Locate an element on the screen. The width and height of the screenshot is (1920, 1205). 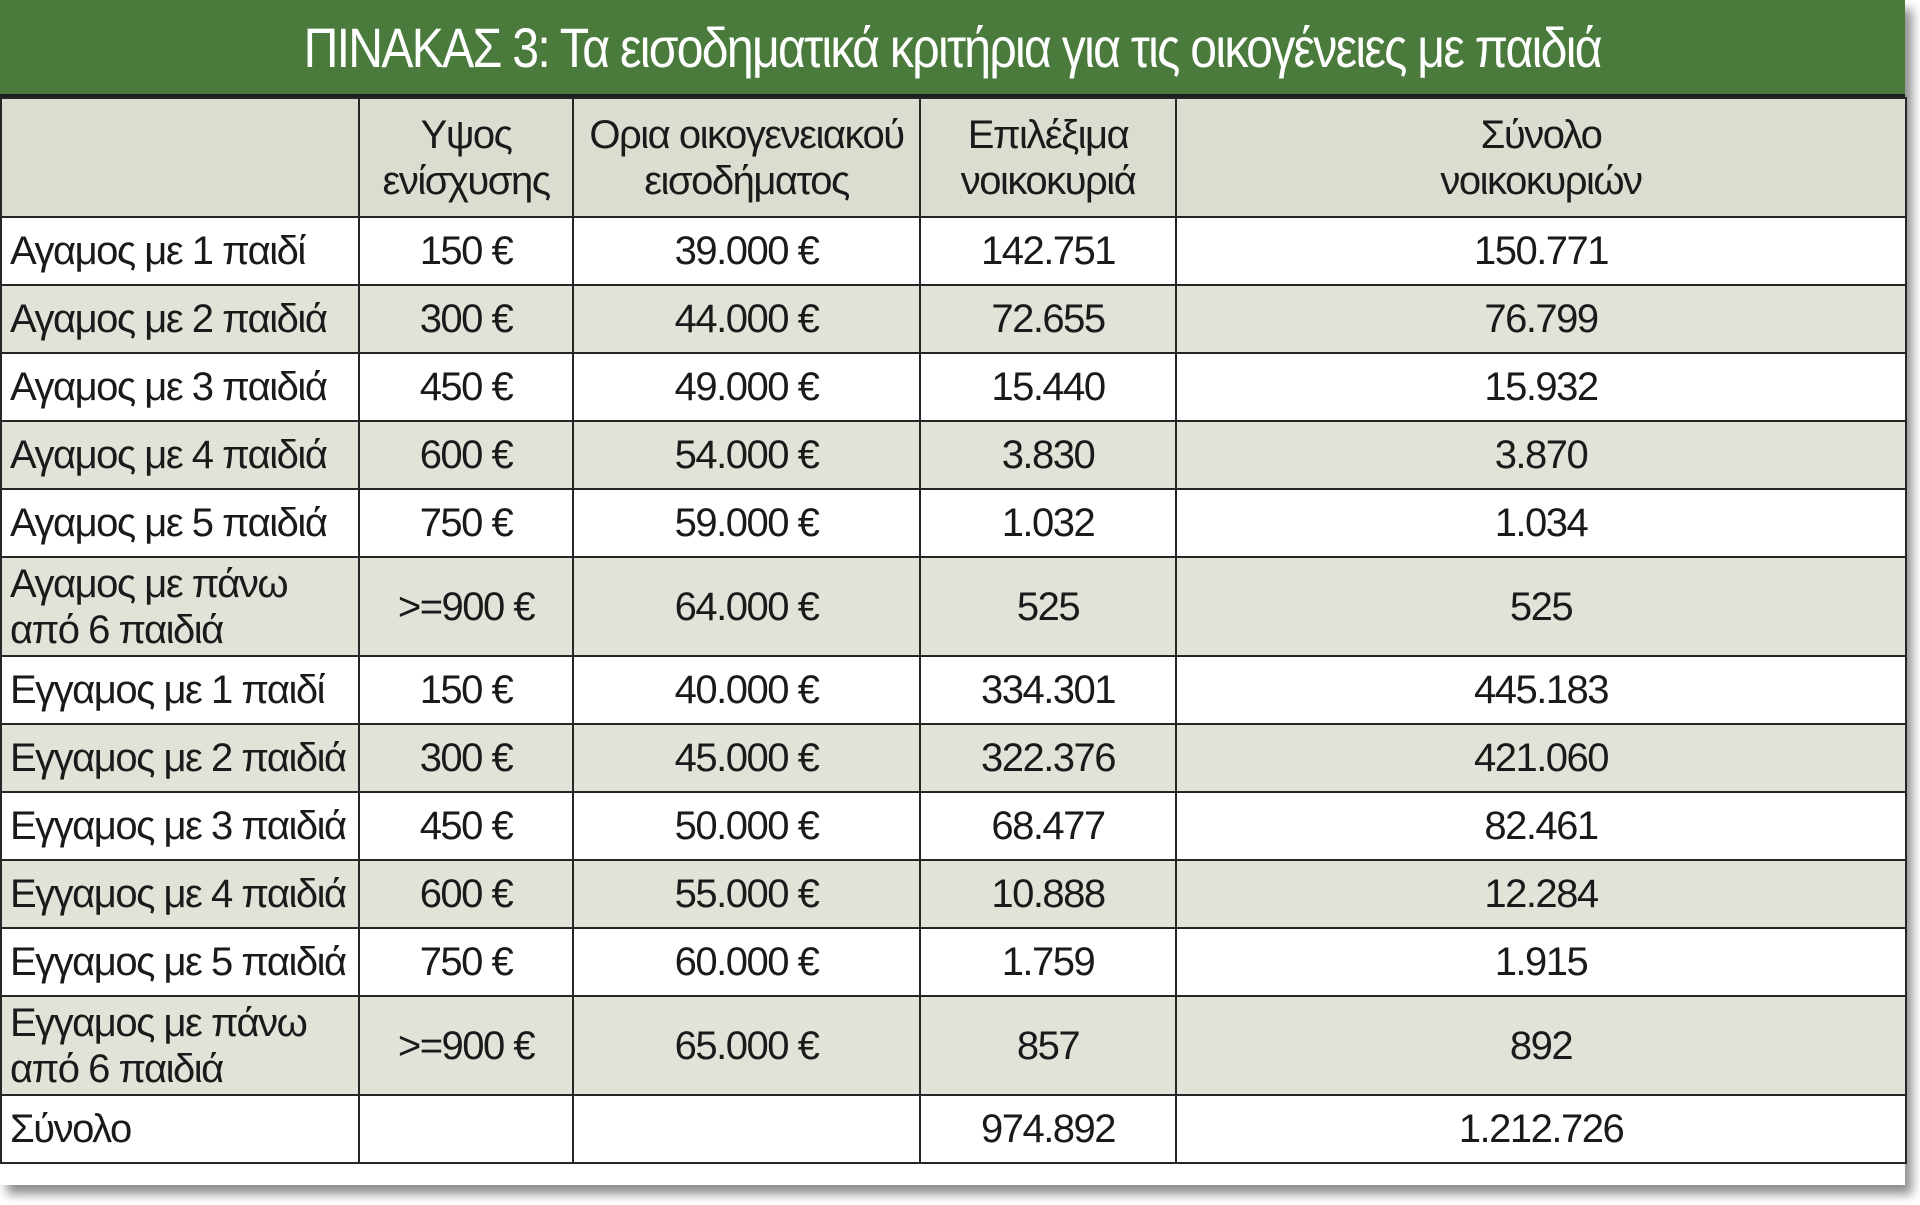
header-eligible-households: Επιλέξιμα νοικοκυριά is located at coordinates (1048, 157).